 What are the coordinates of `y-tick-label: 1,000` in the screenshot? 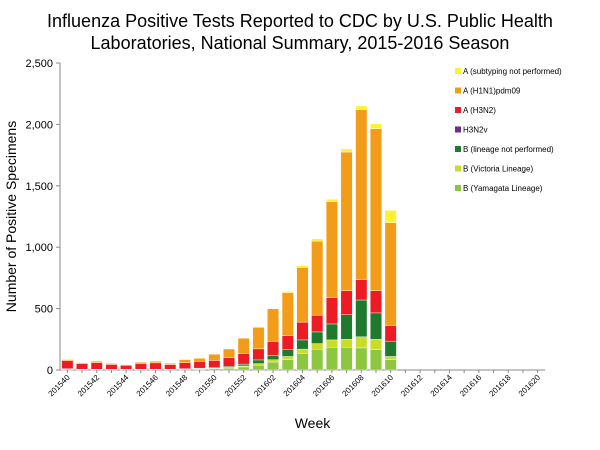 It's located at (39, 248).